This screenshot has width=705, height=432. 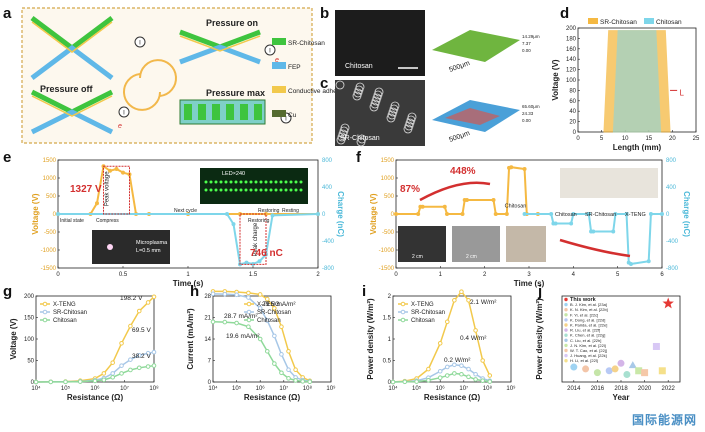 What do you see at coordinates (441, 275) in the screenshot?
I see `x-tick-label: 1` at bounding box center [441, 275].